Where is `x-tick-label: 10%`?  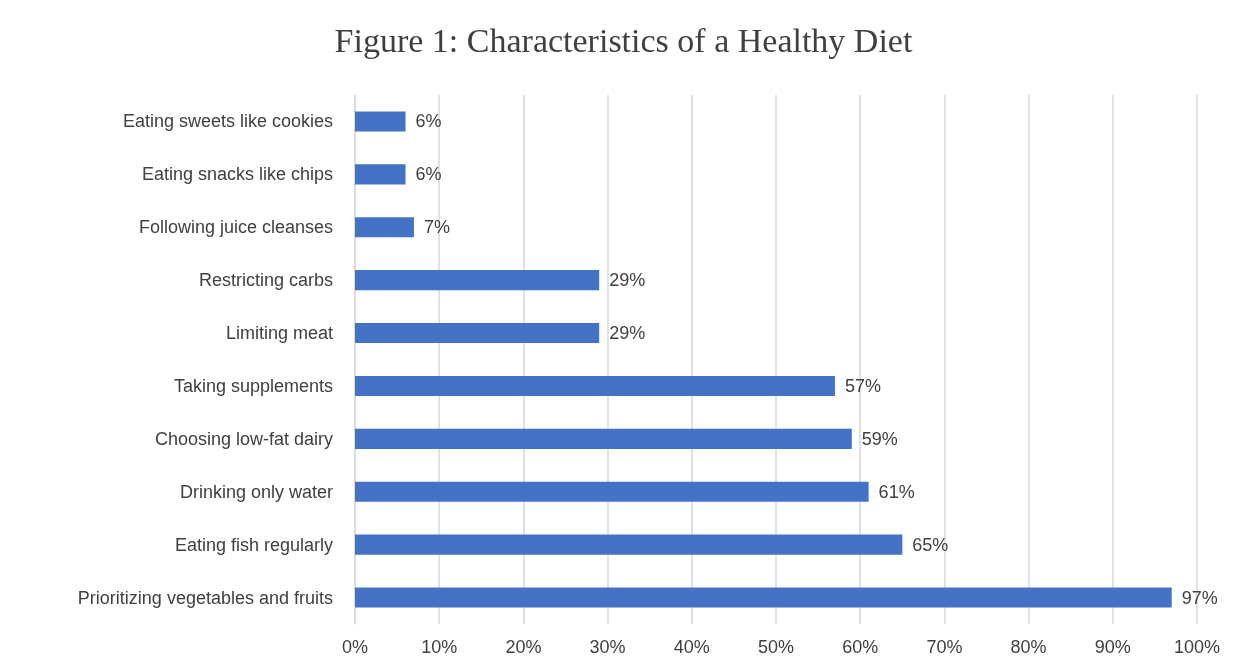 x-tick-label: 10% is located at coordinates (439, 647).